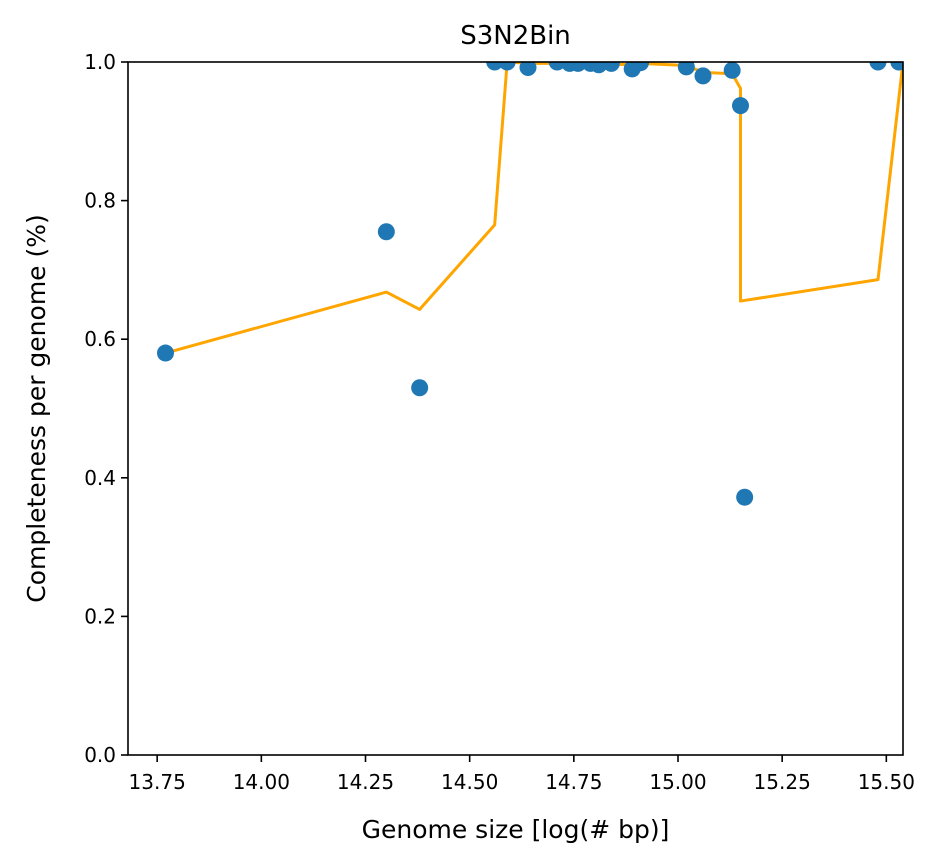  I want to click on y-axis: 0.0 0.2 0.4 0.6 0.8 1.0, so click(106, 408).